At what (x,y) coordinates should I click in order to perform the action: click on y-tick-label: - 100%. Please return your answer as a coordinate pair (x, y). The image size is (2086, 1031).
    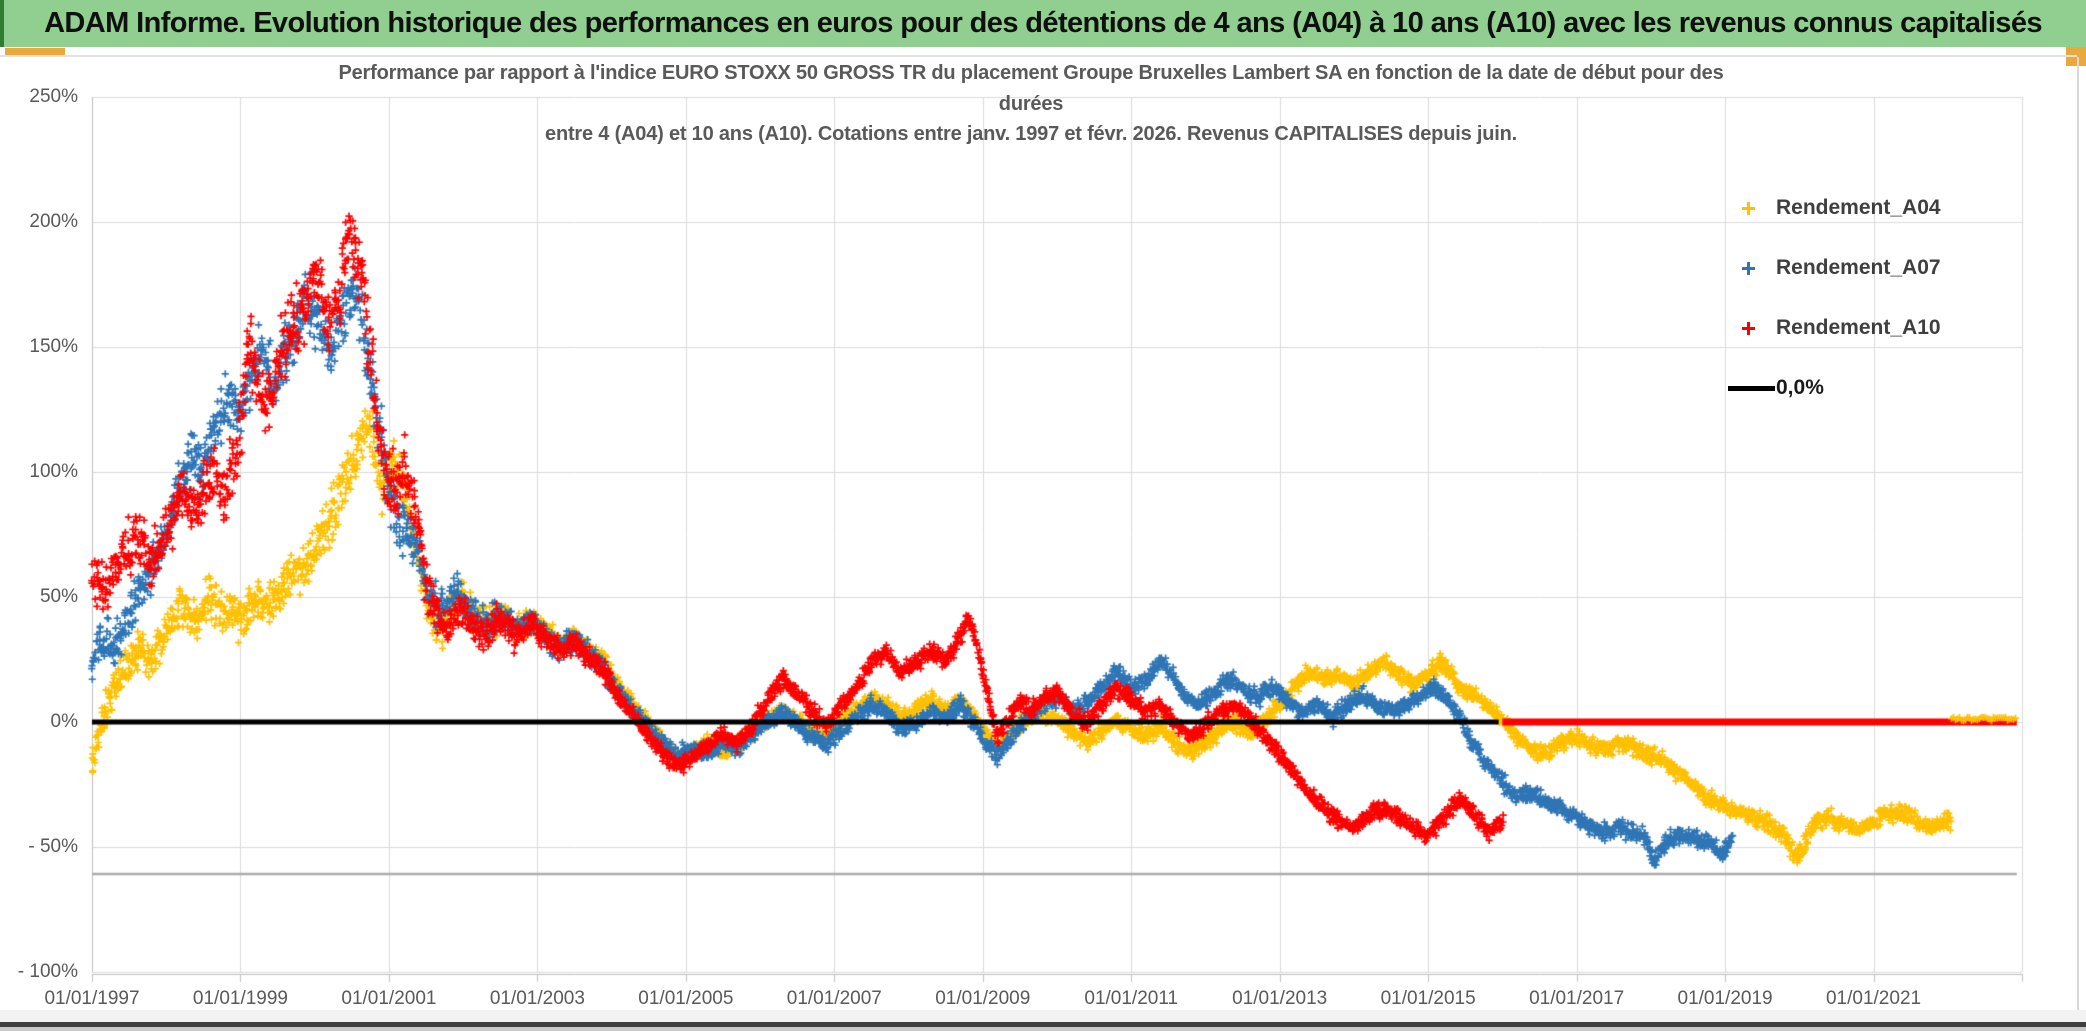
    Looking at the image, I should click on (47, 971).